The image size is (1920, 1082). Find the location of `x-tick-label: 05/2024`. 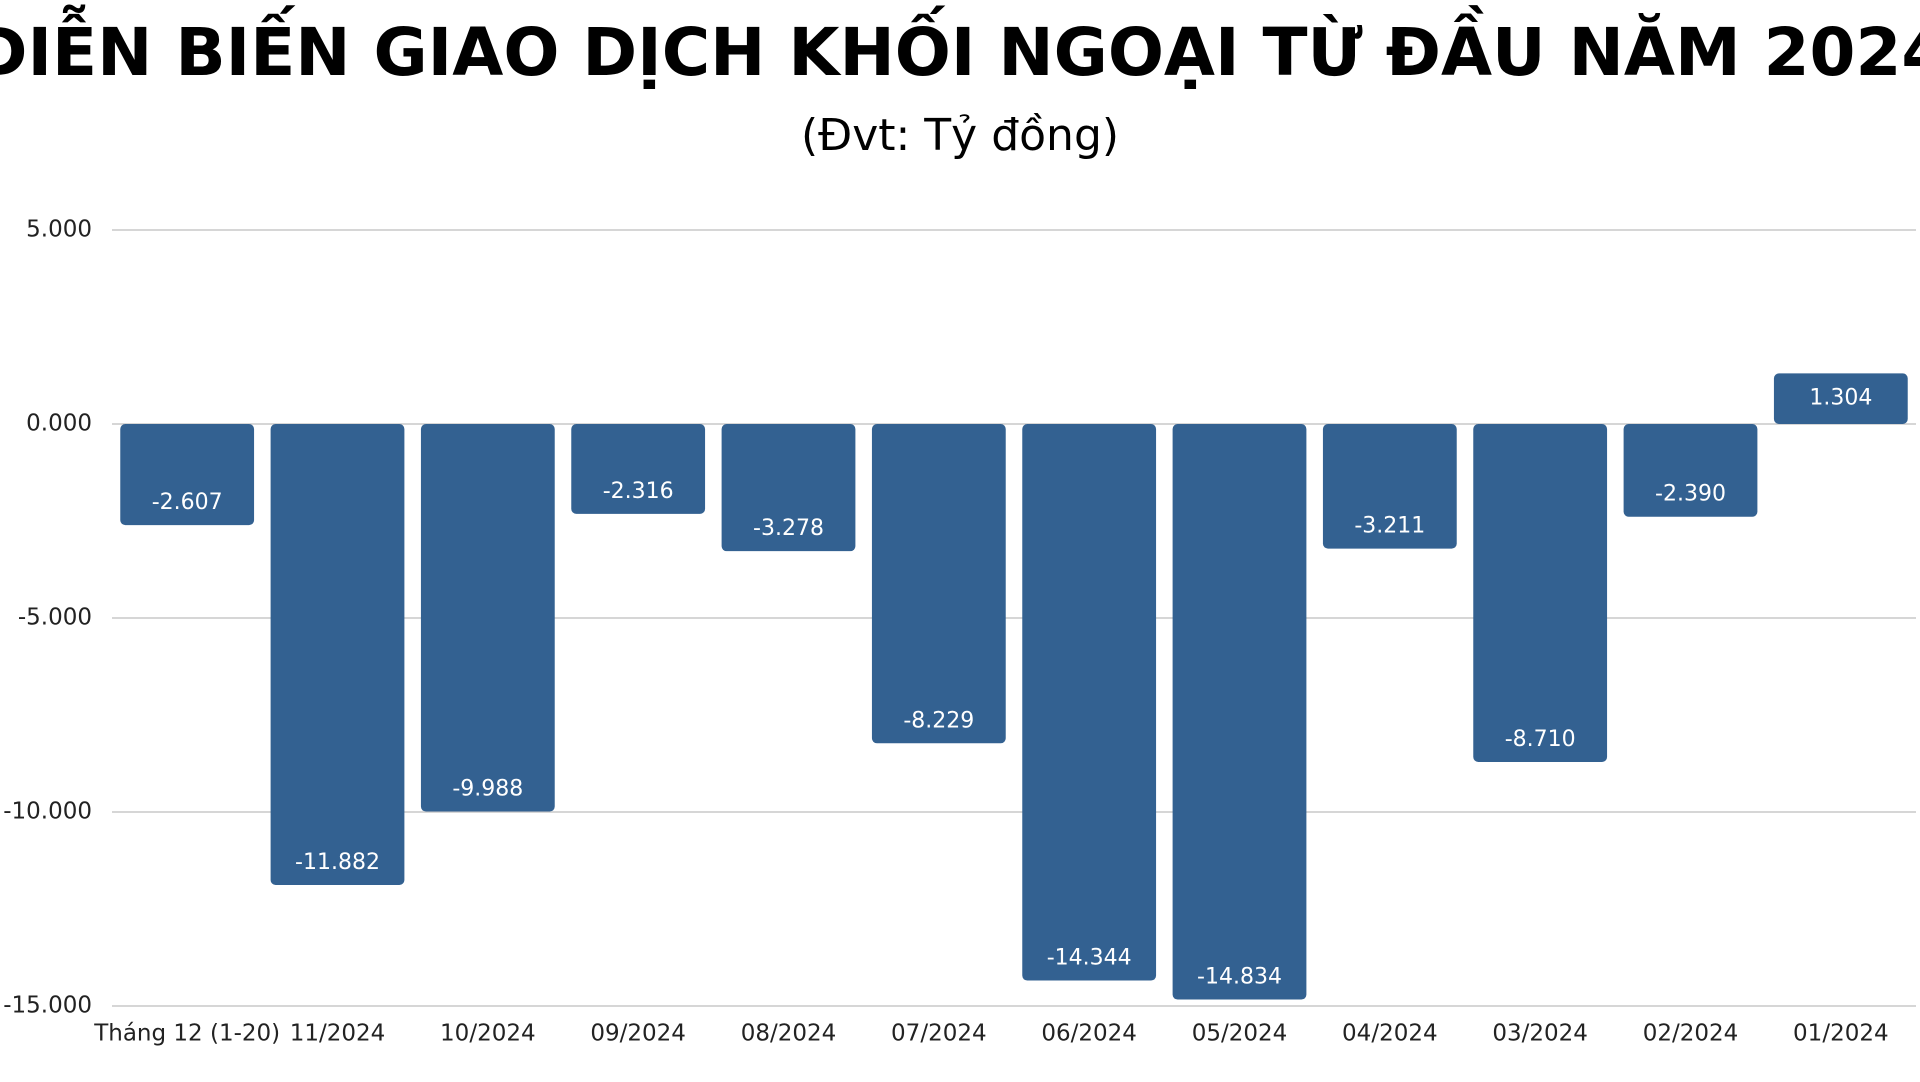

x-tick-label: 05/2024 is located at coordinates (1240, 1034).